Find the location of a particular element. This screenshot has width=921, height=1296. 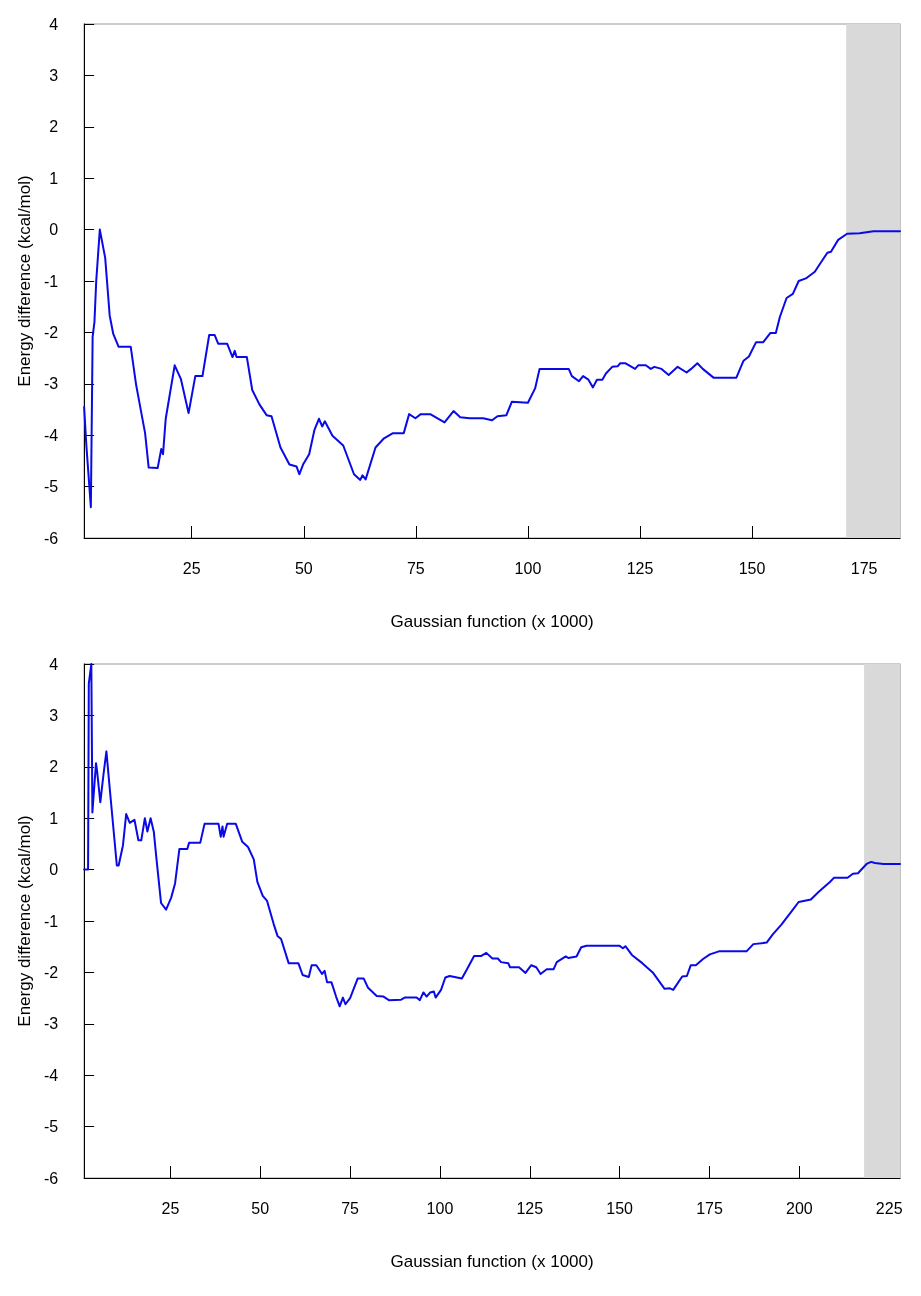

x-tick-label: 200 is located at coordinates (799, 1208).